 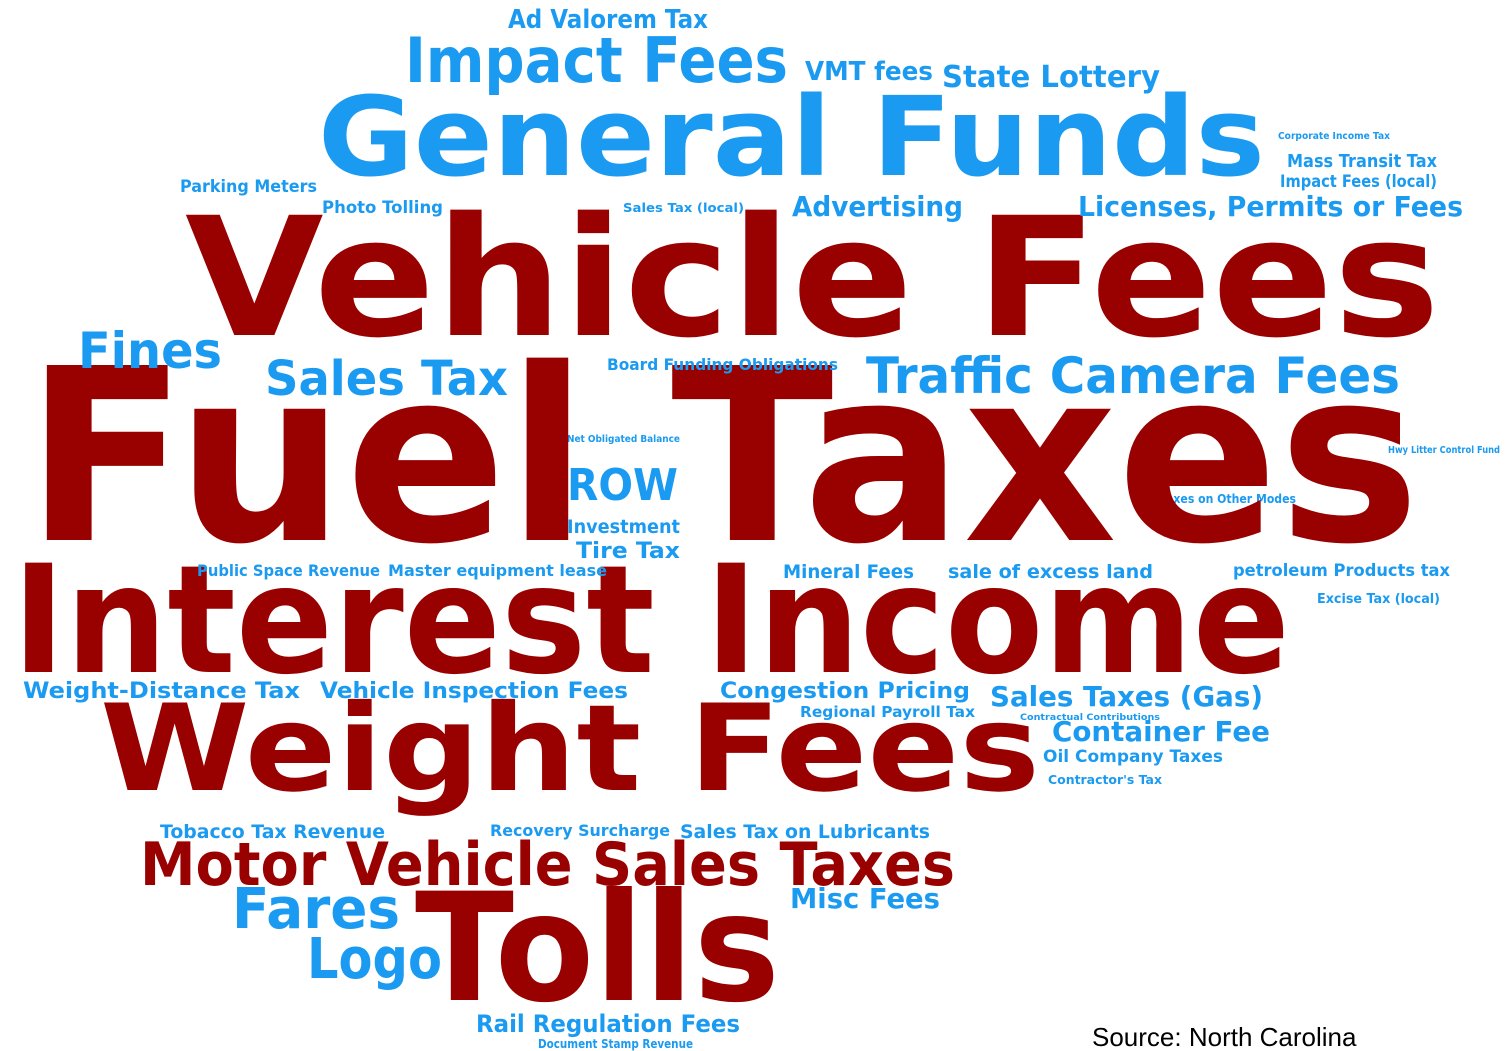 What do you see at coordinates (1270, 206) in the screenshot?
I see `cloud-word: Licenses, Permits or Fees` at bounding box center [1270, 206].